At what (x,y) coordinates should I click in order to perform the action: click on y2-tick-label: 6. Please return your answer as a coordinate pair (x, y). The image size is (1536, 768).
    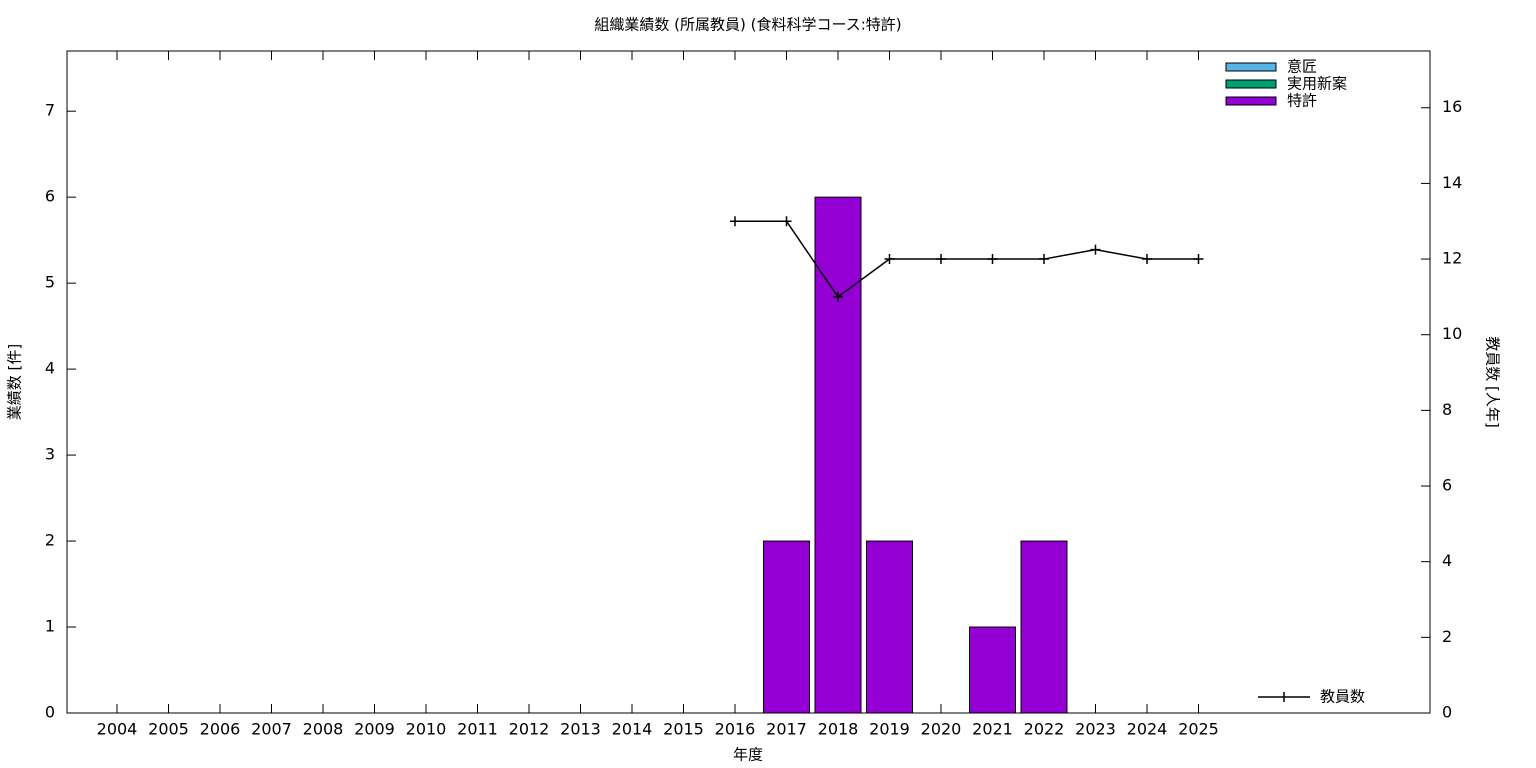
    Looking at the image, I should click on (1447, 485).